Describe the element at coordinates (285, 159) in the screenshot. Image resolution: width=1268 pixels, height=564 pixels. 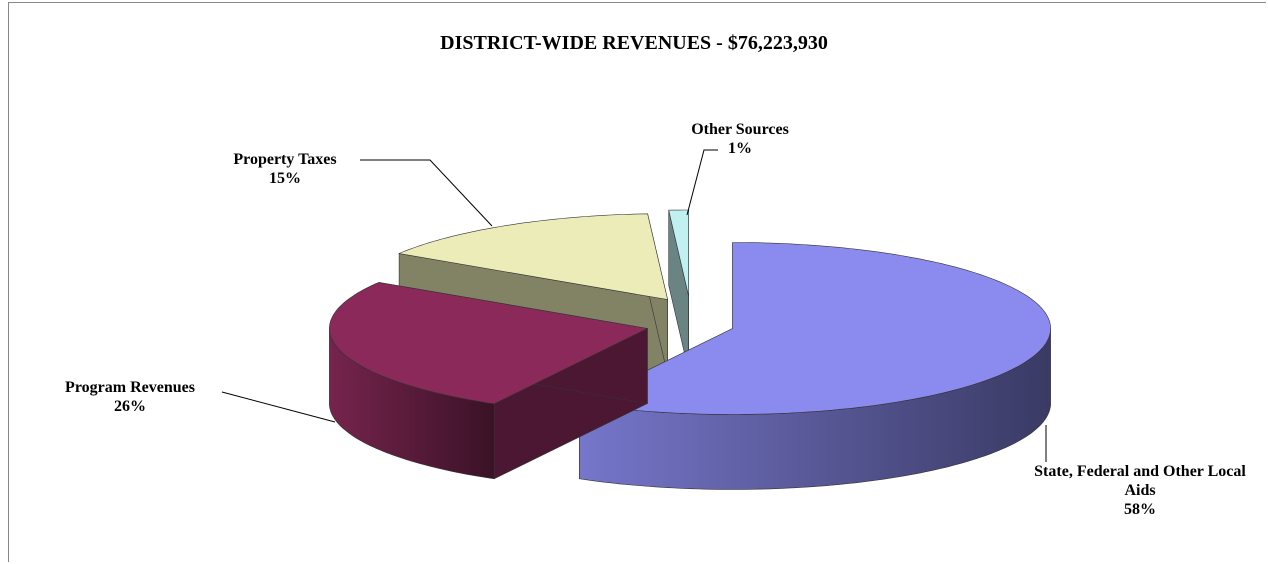
I see `category-label: Property Taxes` at that location.